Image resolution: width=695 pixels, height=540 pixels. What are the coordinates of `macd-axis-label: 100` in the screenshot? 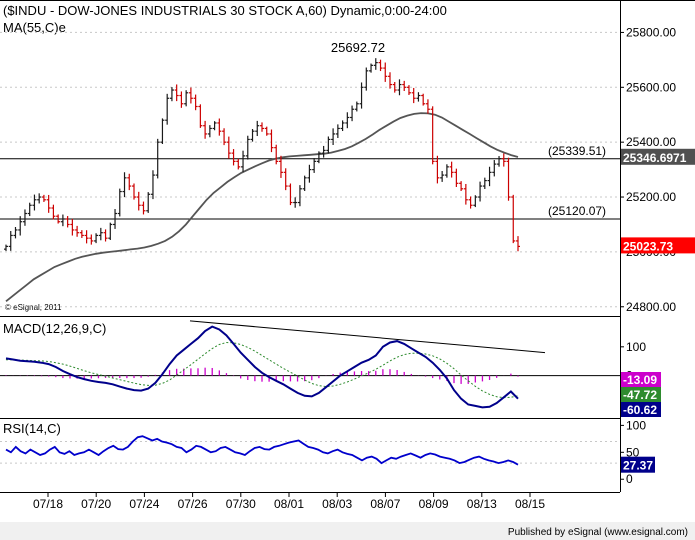 It's located at (636, 347).